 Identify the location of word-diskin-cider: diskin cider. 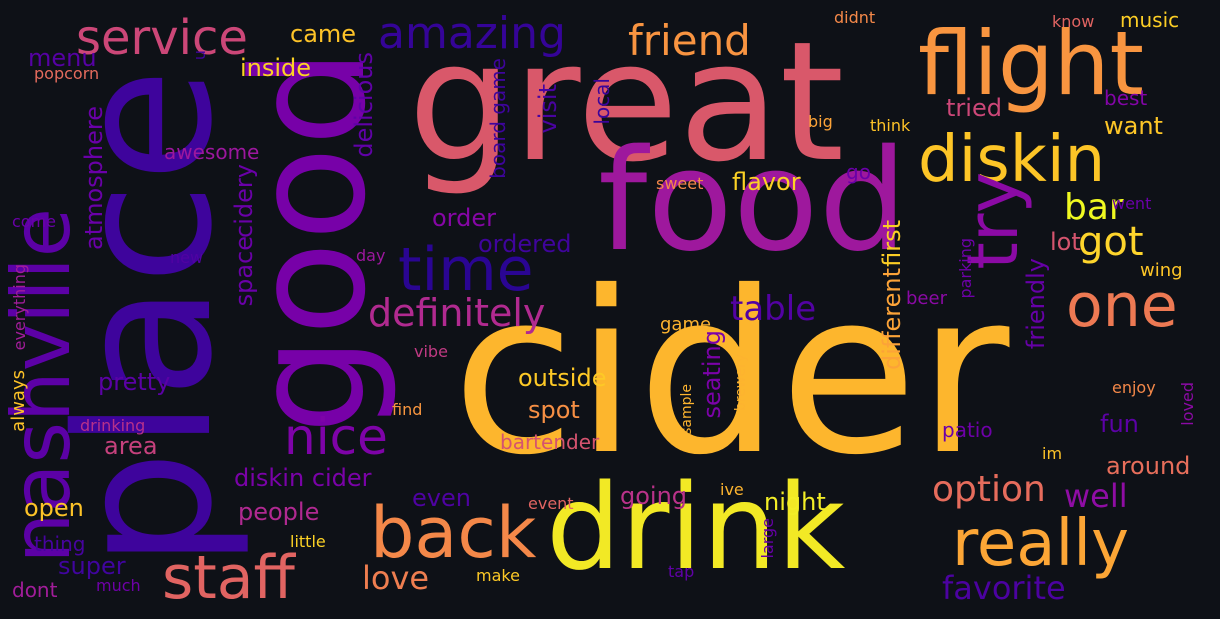
(303, 478).